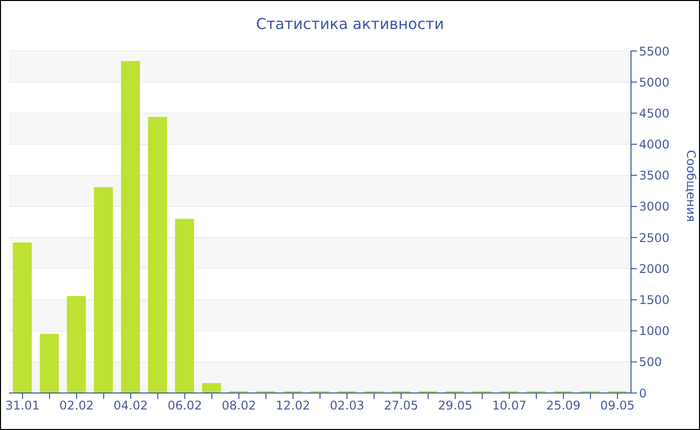 The height and width of the screenshot is (430, 700). I want to click on x-tick-label: 10.07, so click(509, 405).